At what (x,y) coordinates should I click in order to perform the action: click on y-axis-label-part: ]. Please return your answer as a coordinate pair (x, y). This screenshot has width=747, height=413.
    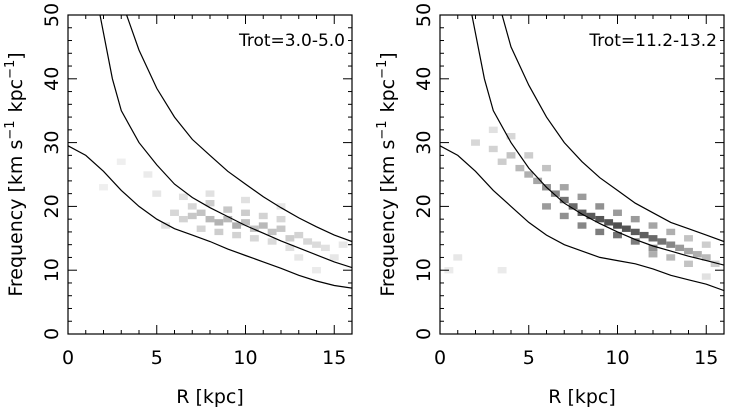
    Looking at the image, I should click on (388, 55).